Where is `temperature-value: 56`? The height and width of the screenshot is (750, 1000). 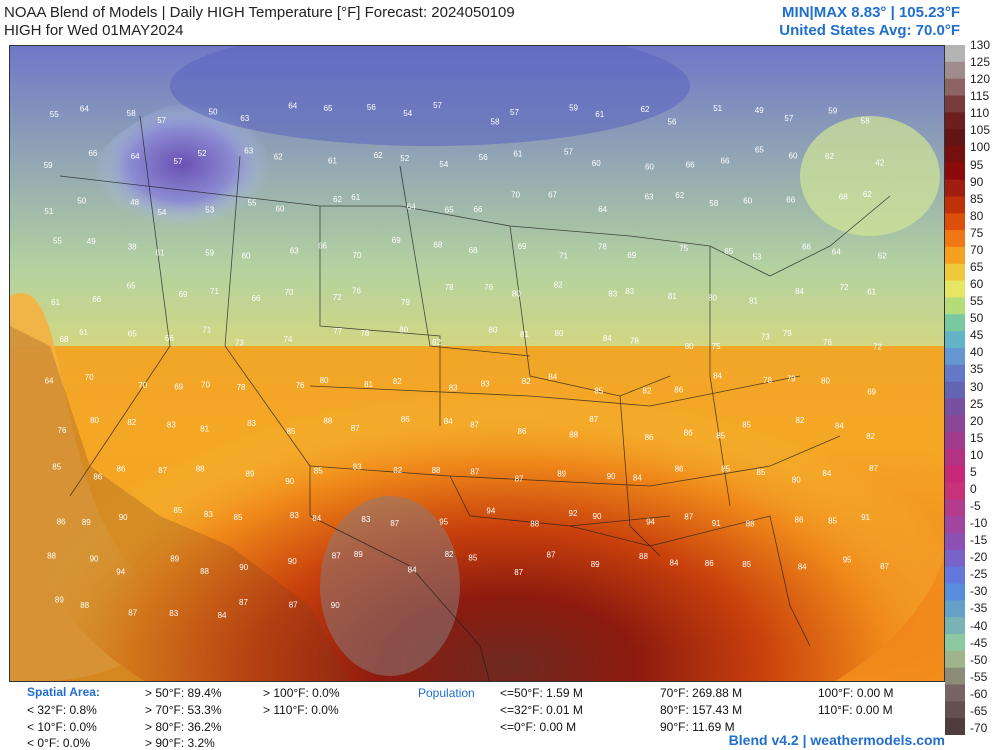 temperature-value: 56 is located at coordinates (371, 107).